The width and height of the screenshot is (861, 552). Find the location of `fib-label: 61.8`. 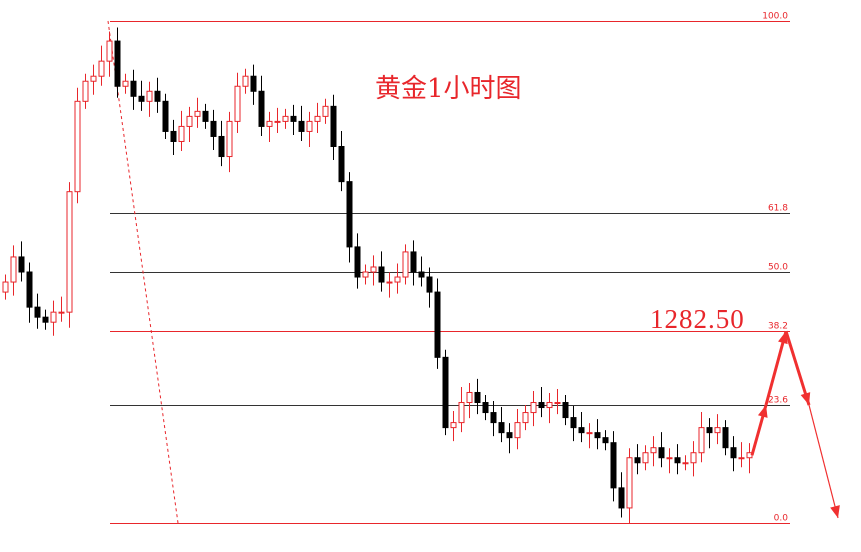

fib-label: 61.8 is located at coordinates (778, 209).